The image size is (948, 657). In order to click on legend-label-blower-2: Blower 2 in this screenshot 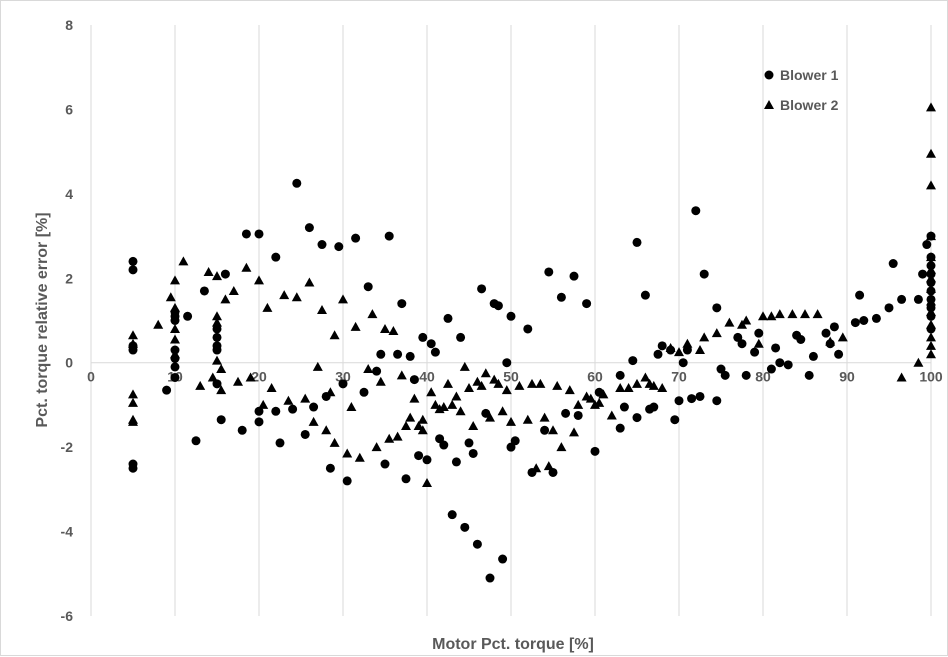, I will do `click(809, 105)`.